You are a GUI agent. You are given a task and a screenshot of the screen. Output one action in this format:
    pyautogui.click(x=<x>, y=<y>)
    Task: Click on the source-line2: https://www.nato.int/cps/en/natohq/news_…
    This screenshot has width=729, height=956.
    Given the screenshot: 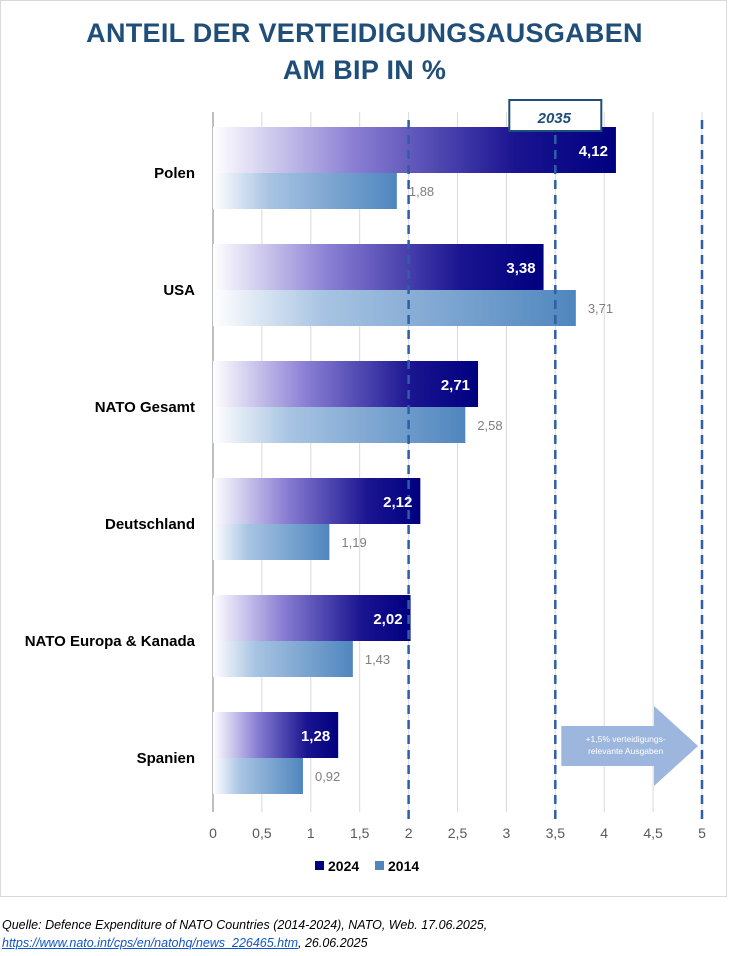 What is the action you would take?
    pyautogui.click(x=185, y=943)
    